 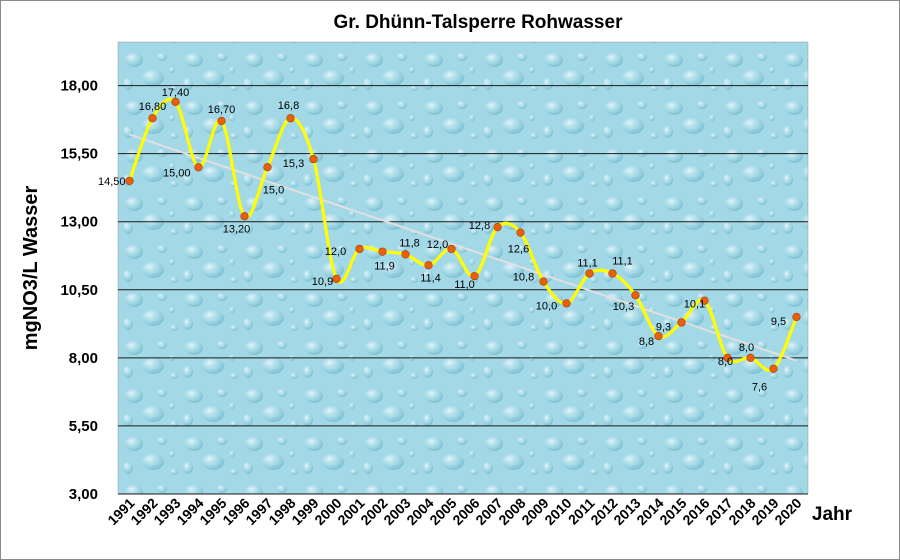 I want to click on data-label: 11,4, so click(x=430, y=278).